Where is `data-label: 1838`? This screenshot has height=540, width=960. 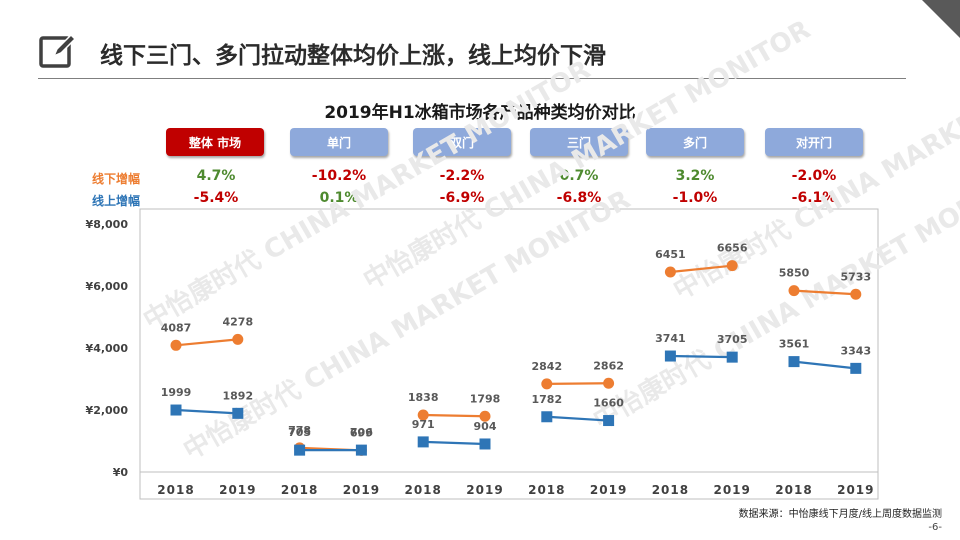 data-label: 1838 is located at coordinates (423, 397).